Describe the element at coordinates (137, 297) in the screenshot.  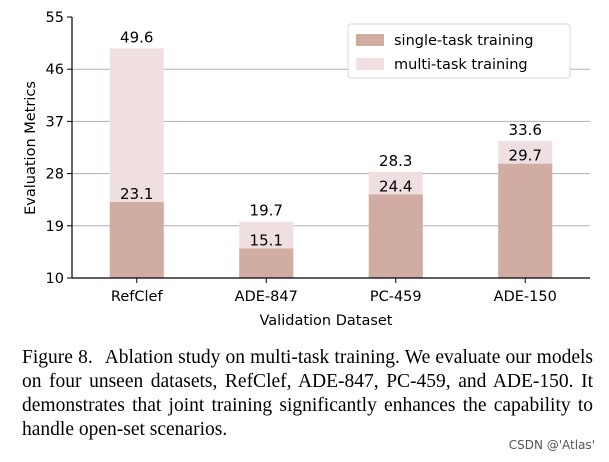
I see `x-tick-label: RefClef` at that location.